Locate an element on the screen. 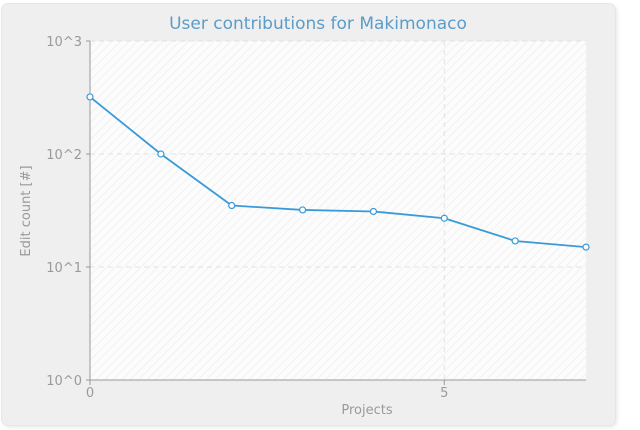  y-tick-label: 10^0 is located at coordinates (64, 381).